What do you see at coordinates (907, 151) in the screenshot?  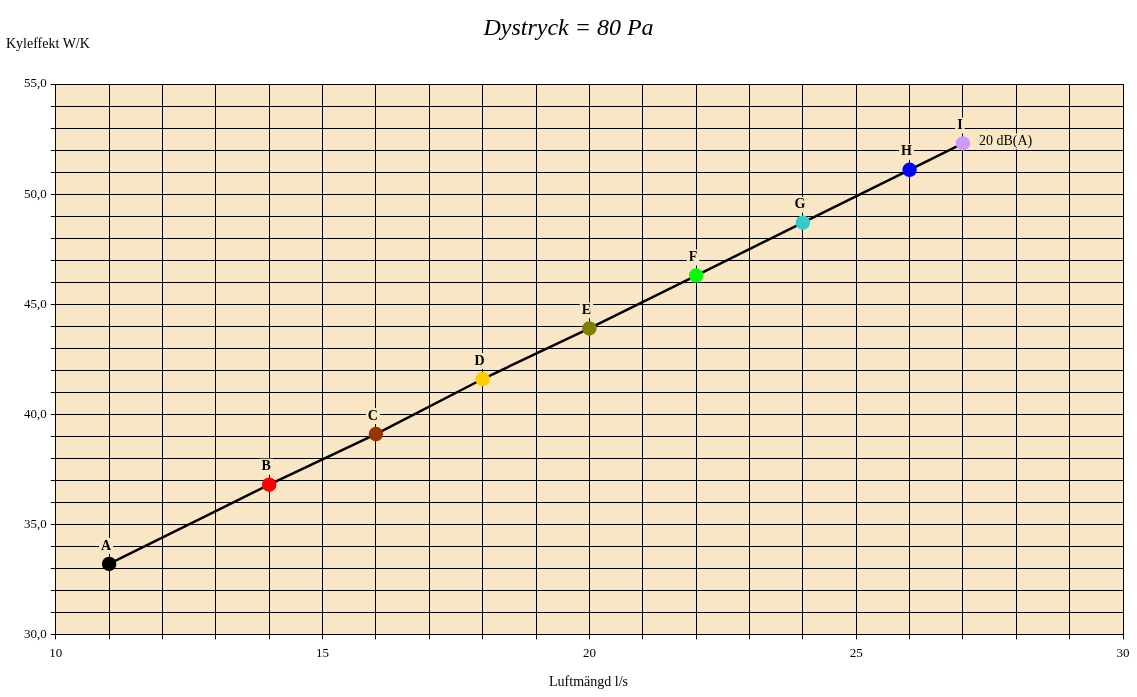 I see `annotation: H` at bounding box center [907, 151].